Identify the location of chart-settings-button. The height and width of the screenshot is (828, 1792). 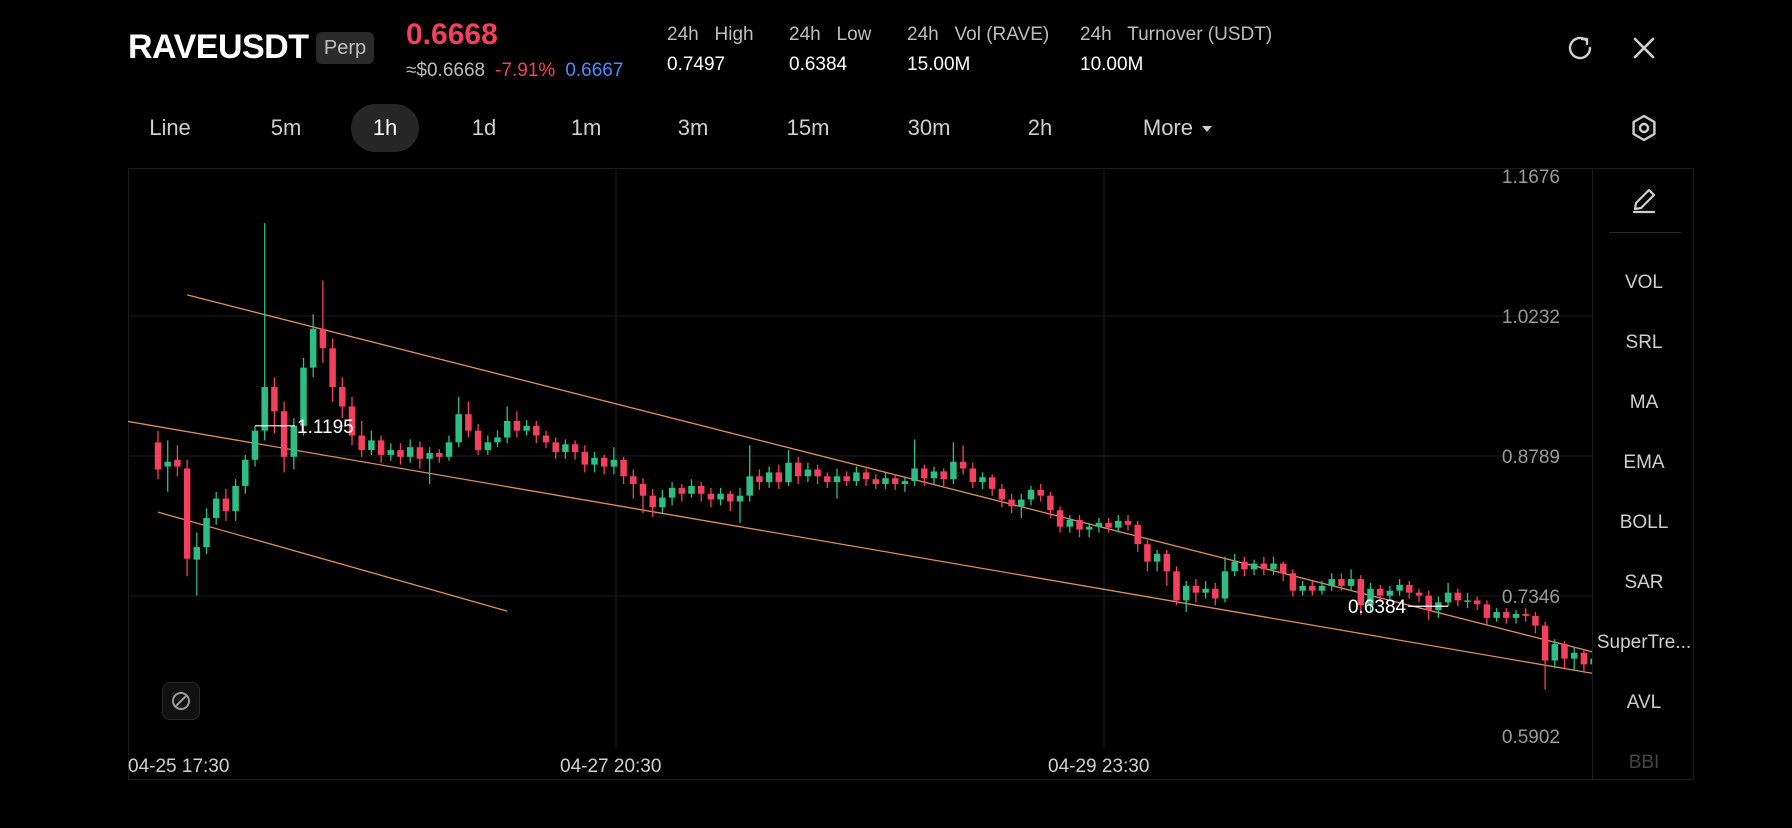
(1644, 128).